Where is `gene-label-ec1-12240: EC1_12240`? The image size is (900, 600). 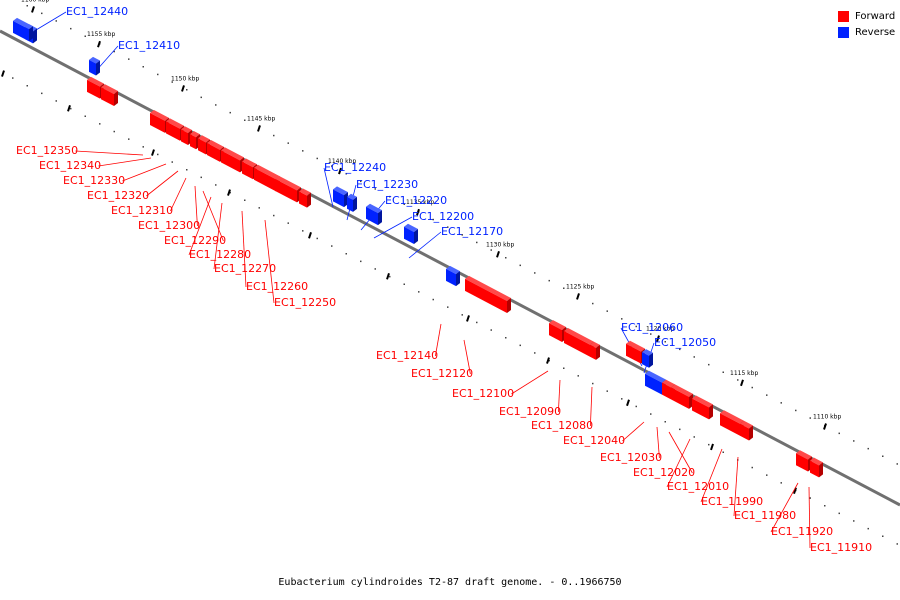
gene-label-ec1-12240: EC1_12240 is located at coordinates (355, 167).